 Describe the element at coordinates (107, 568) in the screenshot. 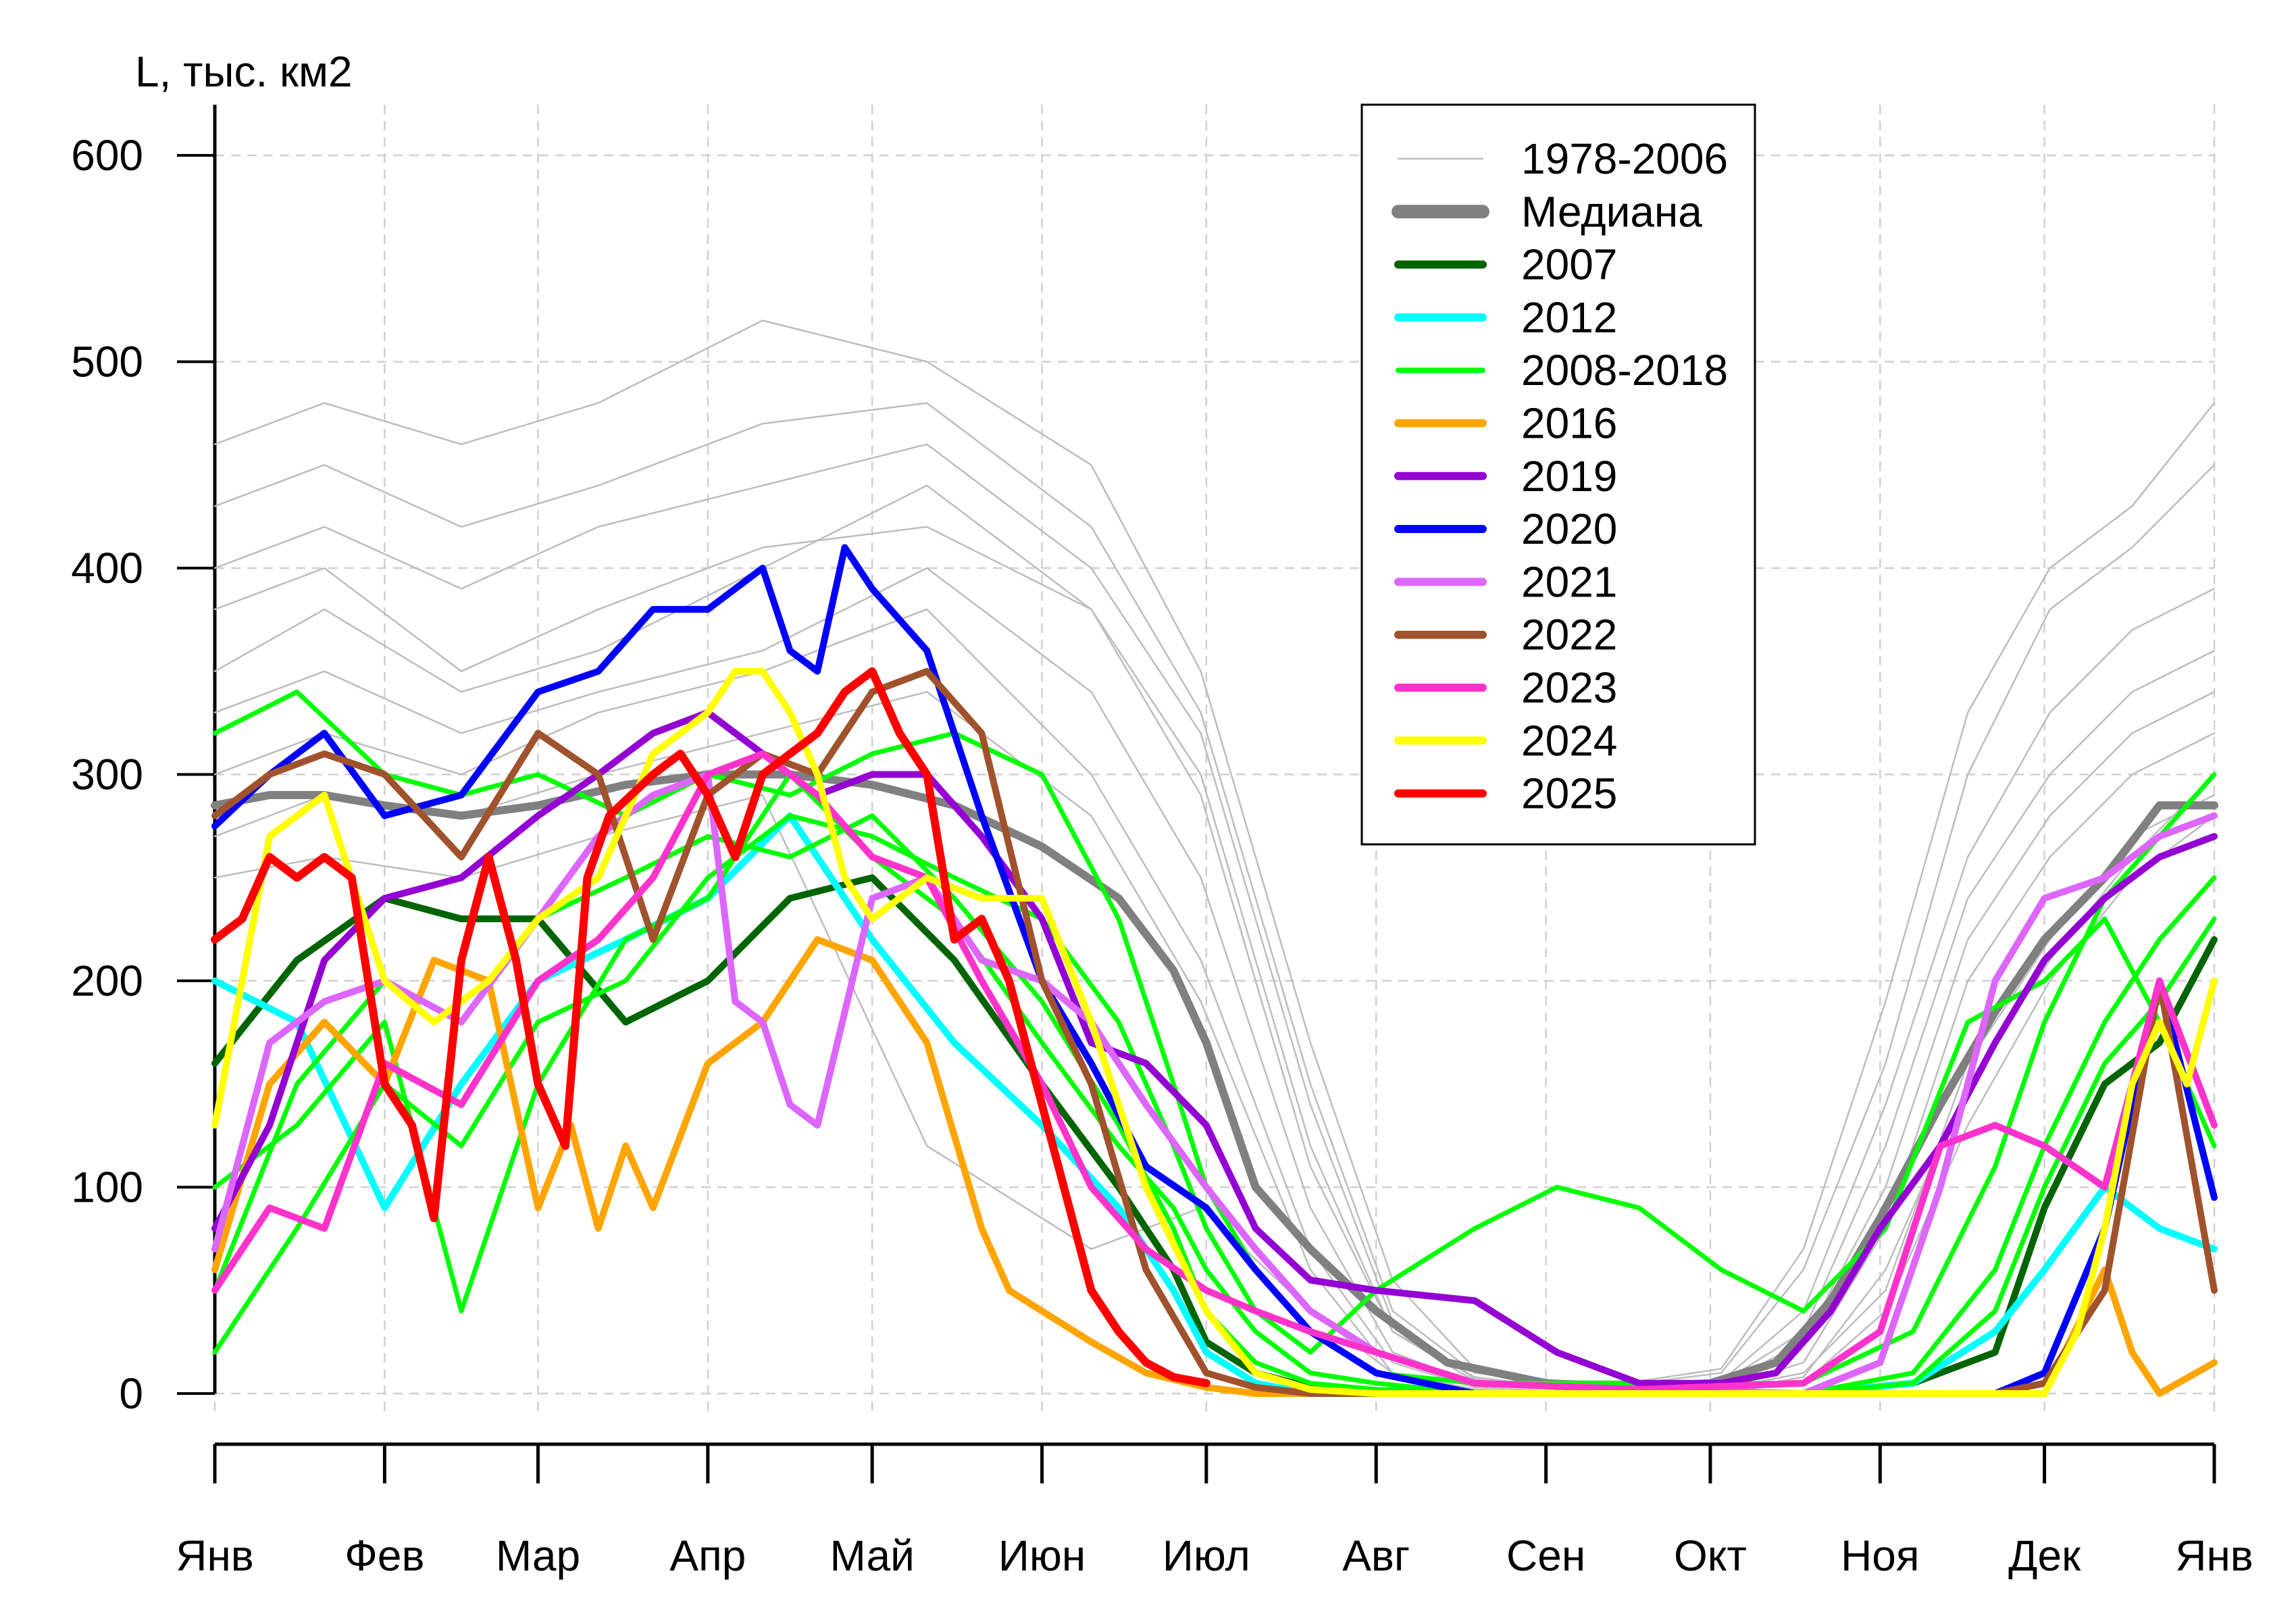

I see `y-tick-label: 400` at that location.